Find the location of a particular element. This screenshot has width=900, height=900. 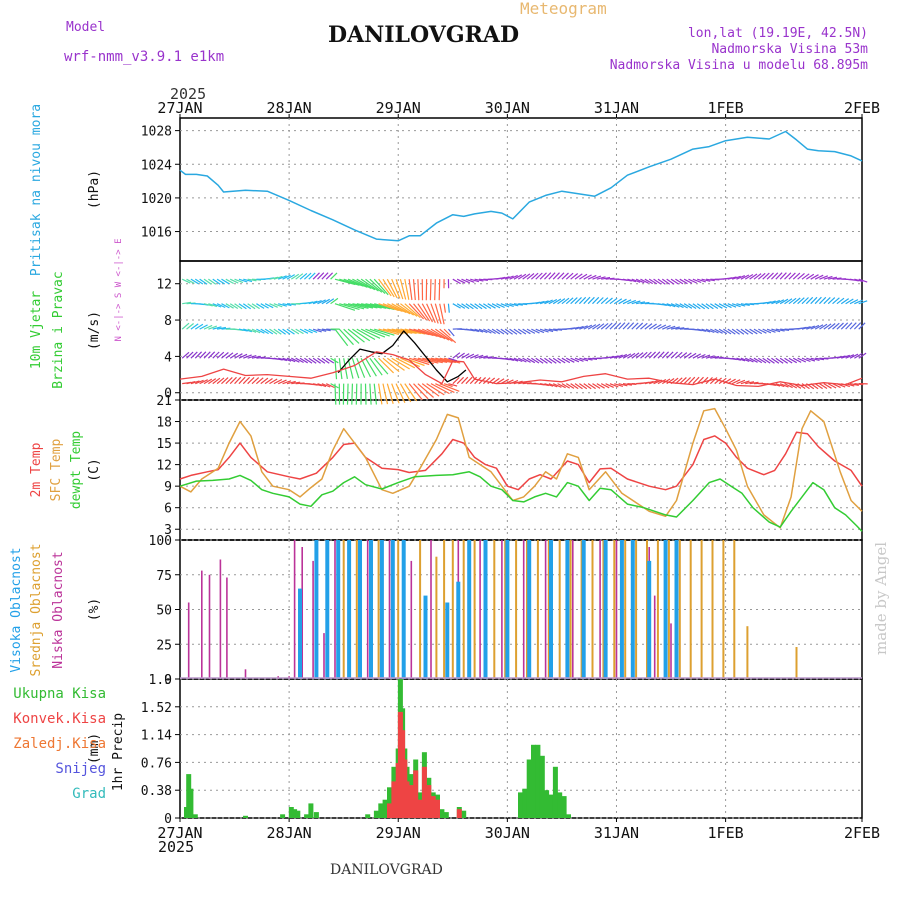

temp-ylabel-dew: dewpt Temp is located at coordinates (76, 470).